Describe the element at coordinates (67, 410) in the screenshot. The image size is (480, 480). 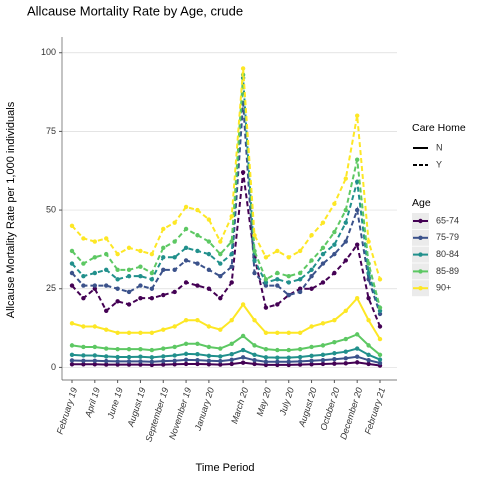
I see `x-tick-label: February 19` at that location.